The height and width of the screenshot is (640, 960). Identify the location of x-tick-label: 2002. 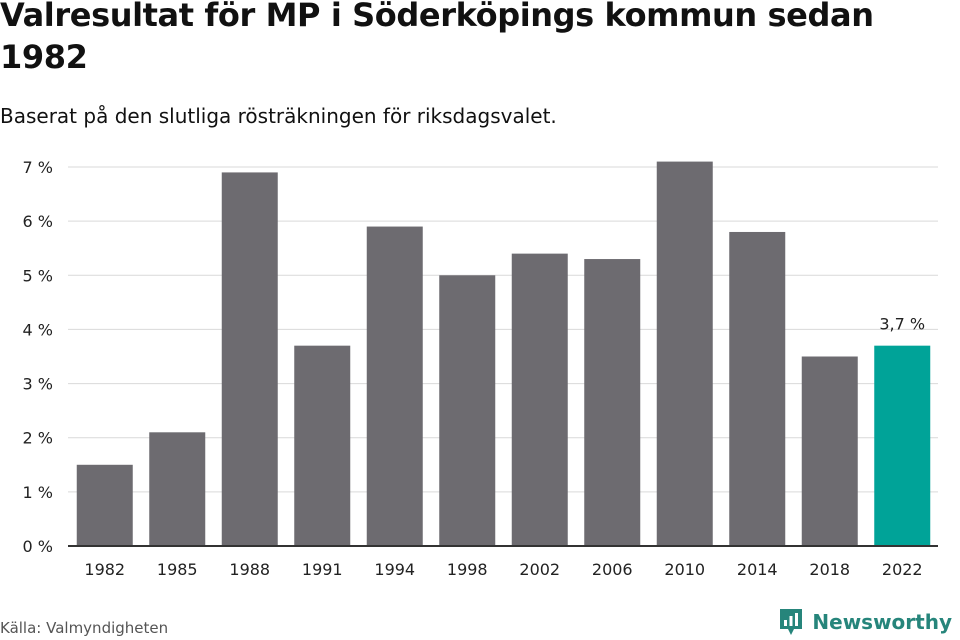
(539, 569).